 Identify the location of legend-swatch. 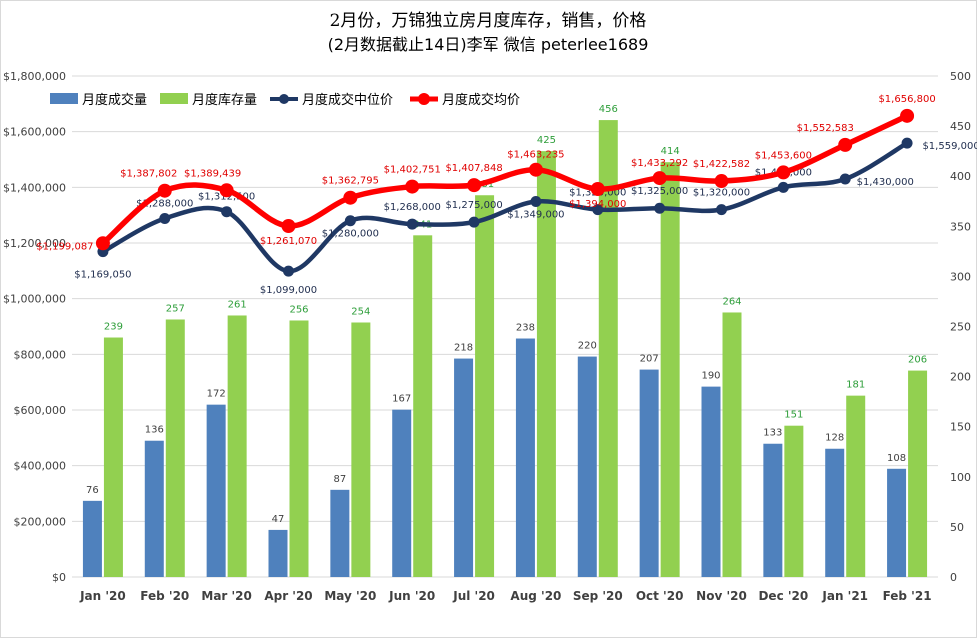
(64, 98).